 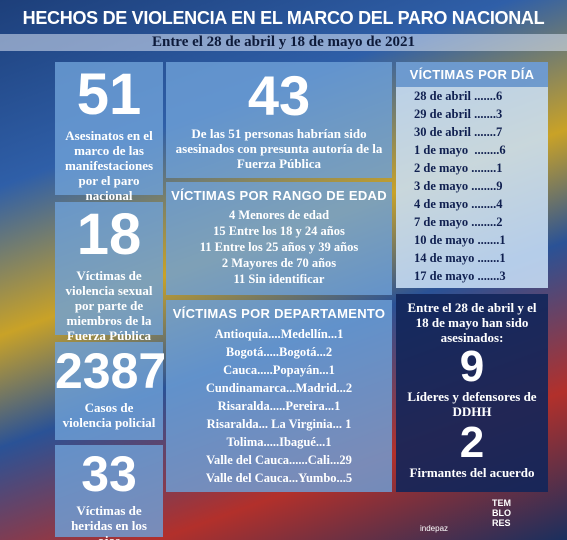 What do you see at coordinates (111, 371) in the screenshot?
I see `big-number: 2387` at bounding box center [111, 371].